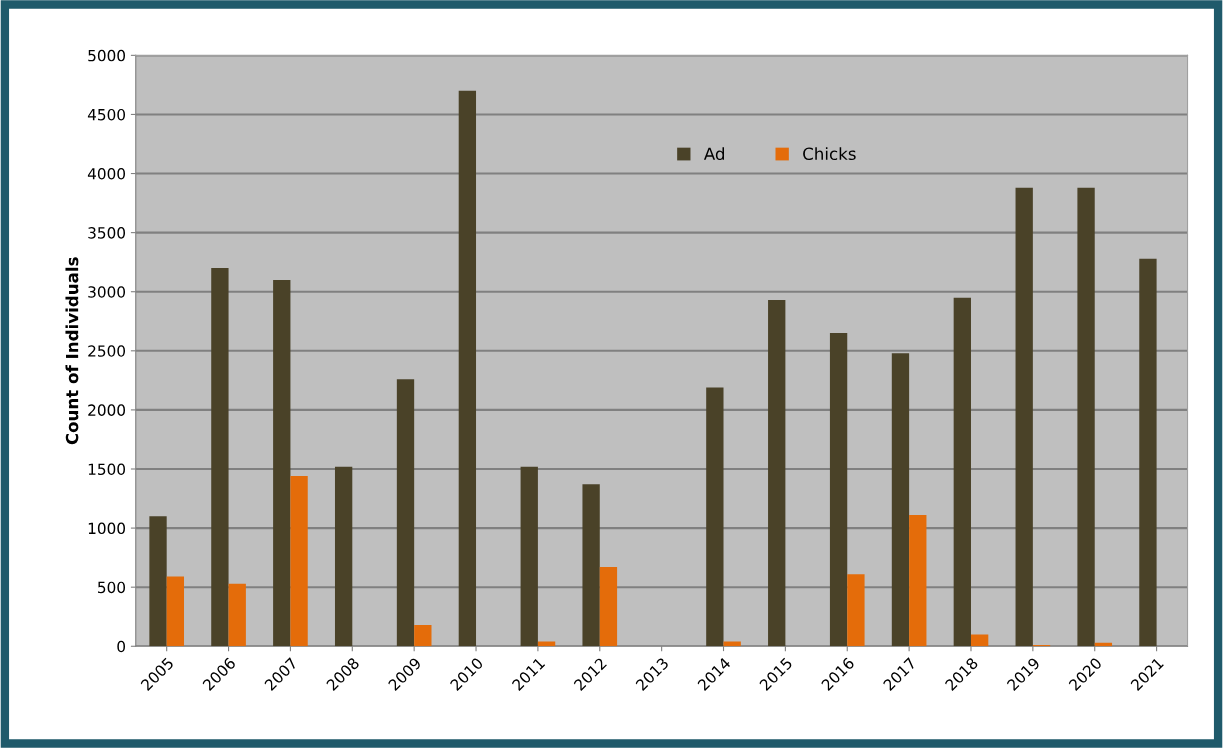 This screenshot has height=748, width=1223. What do you see at coordinates (107, 292) in the screenshot?
I see `y-tick-label: 3000` at bounding box center [107, 292].